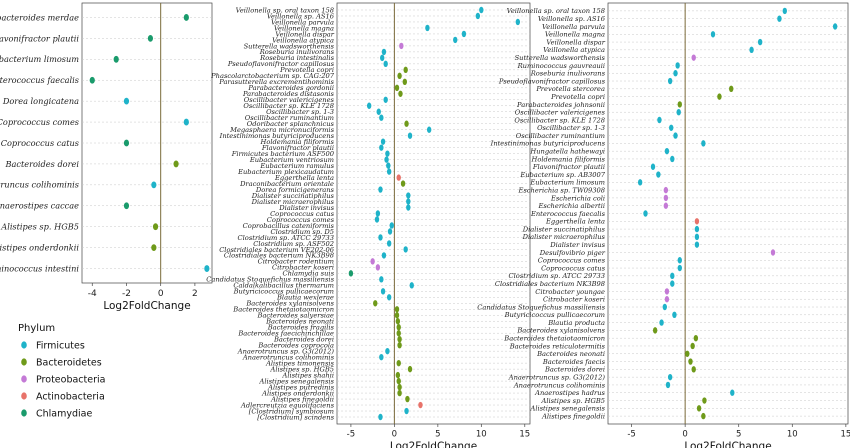 This screenshot has width=850, height=448. Describe the element at coordinates (92, 294) in the screenshot. I see `x-tick-label: -4` at that location.